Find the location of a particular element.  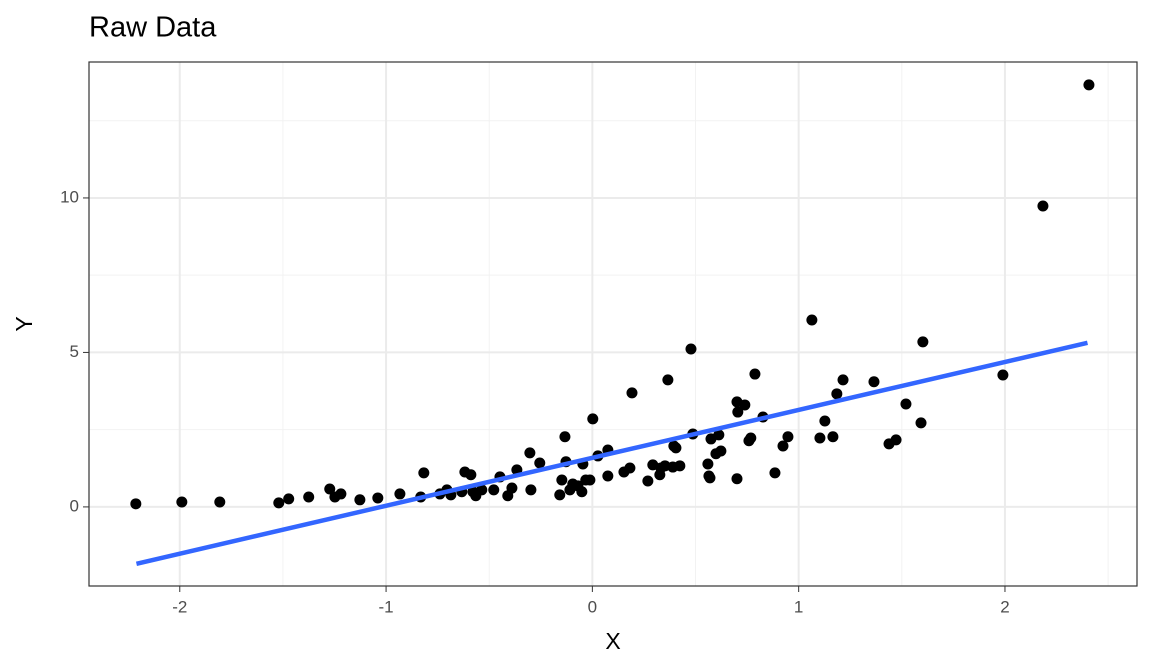

x-tick-label: 0 is located at coordinates (592, 606).